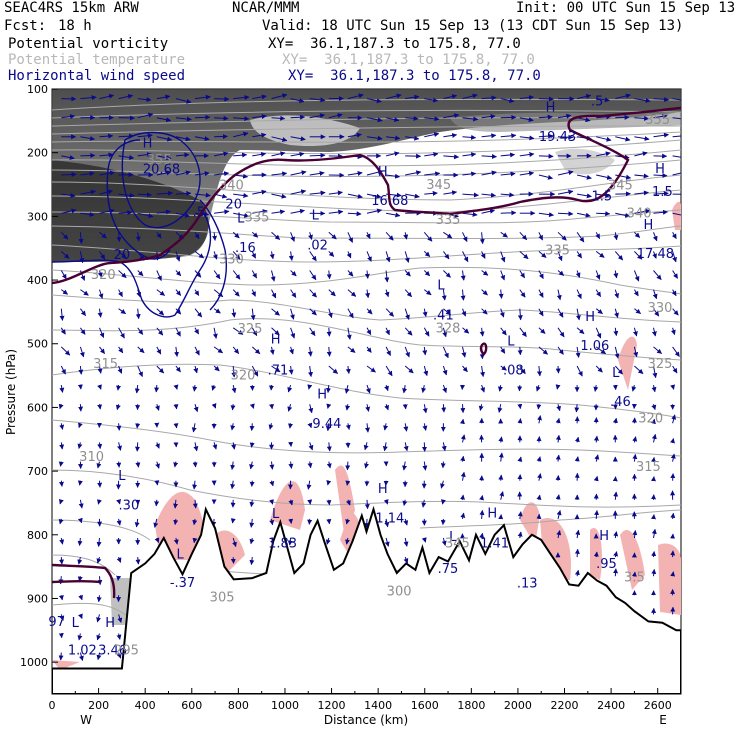  Describe the element at coordinates (660, 308) in the screenshot. I see `theta-contour-label: 330` at that location.